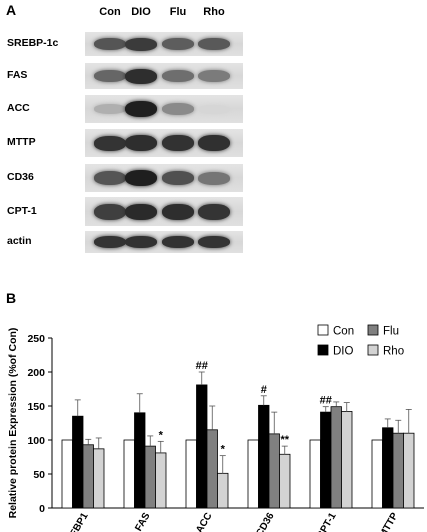 The image size is (427, 532). I want to click on legend-label: Rho, so click(393, 352).